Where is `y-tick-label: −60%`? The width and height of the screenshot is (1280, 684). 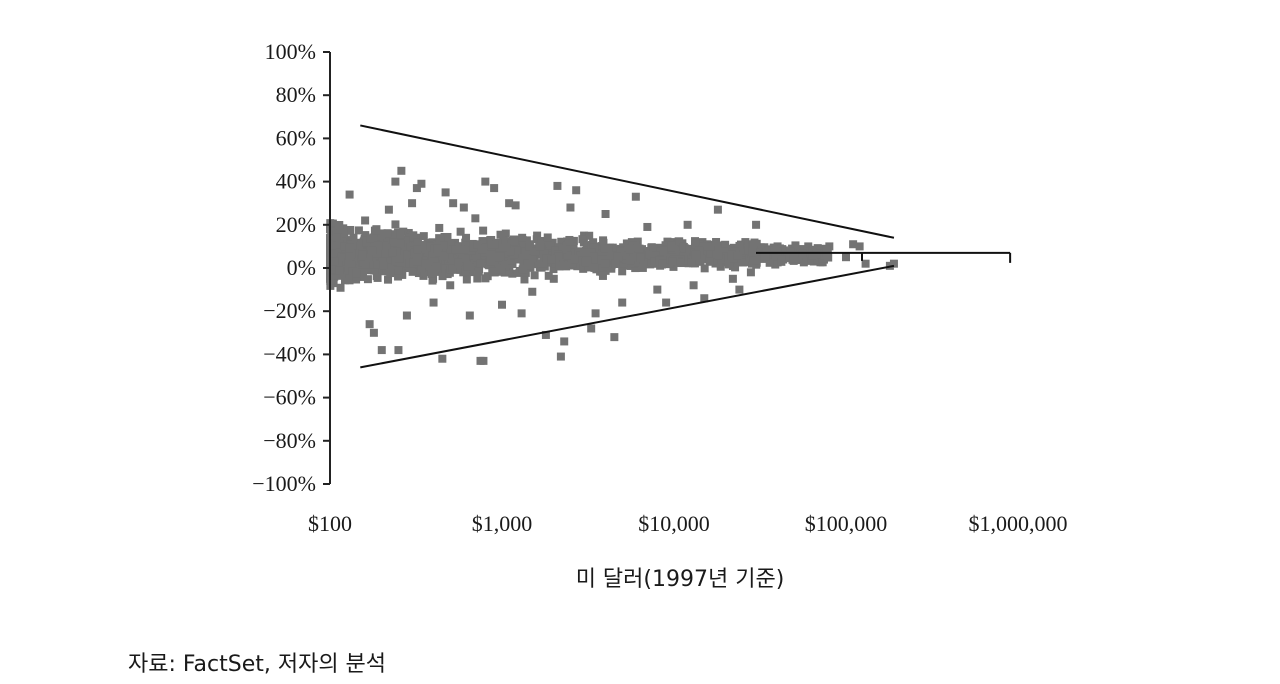 y-tick-label: −60% is located at coordinates (289, 397).